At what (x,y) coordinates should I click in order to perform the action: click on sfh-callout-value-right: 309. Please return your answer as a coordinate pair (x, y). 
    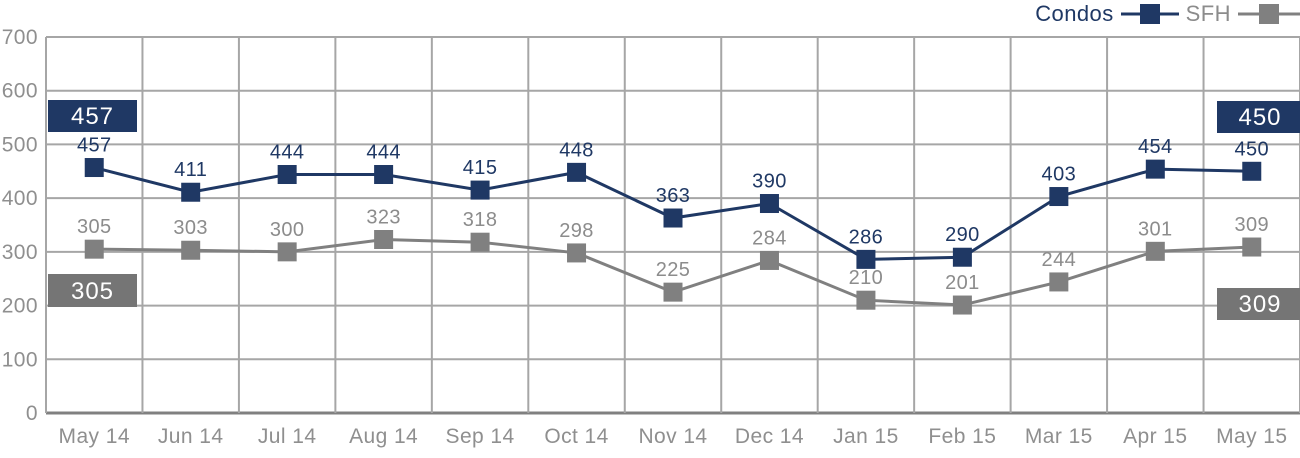
    Looking at the image, I should click on (1260, 304).